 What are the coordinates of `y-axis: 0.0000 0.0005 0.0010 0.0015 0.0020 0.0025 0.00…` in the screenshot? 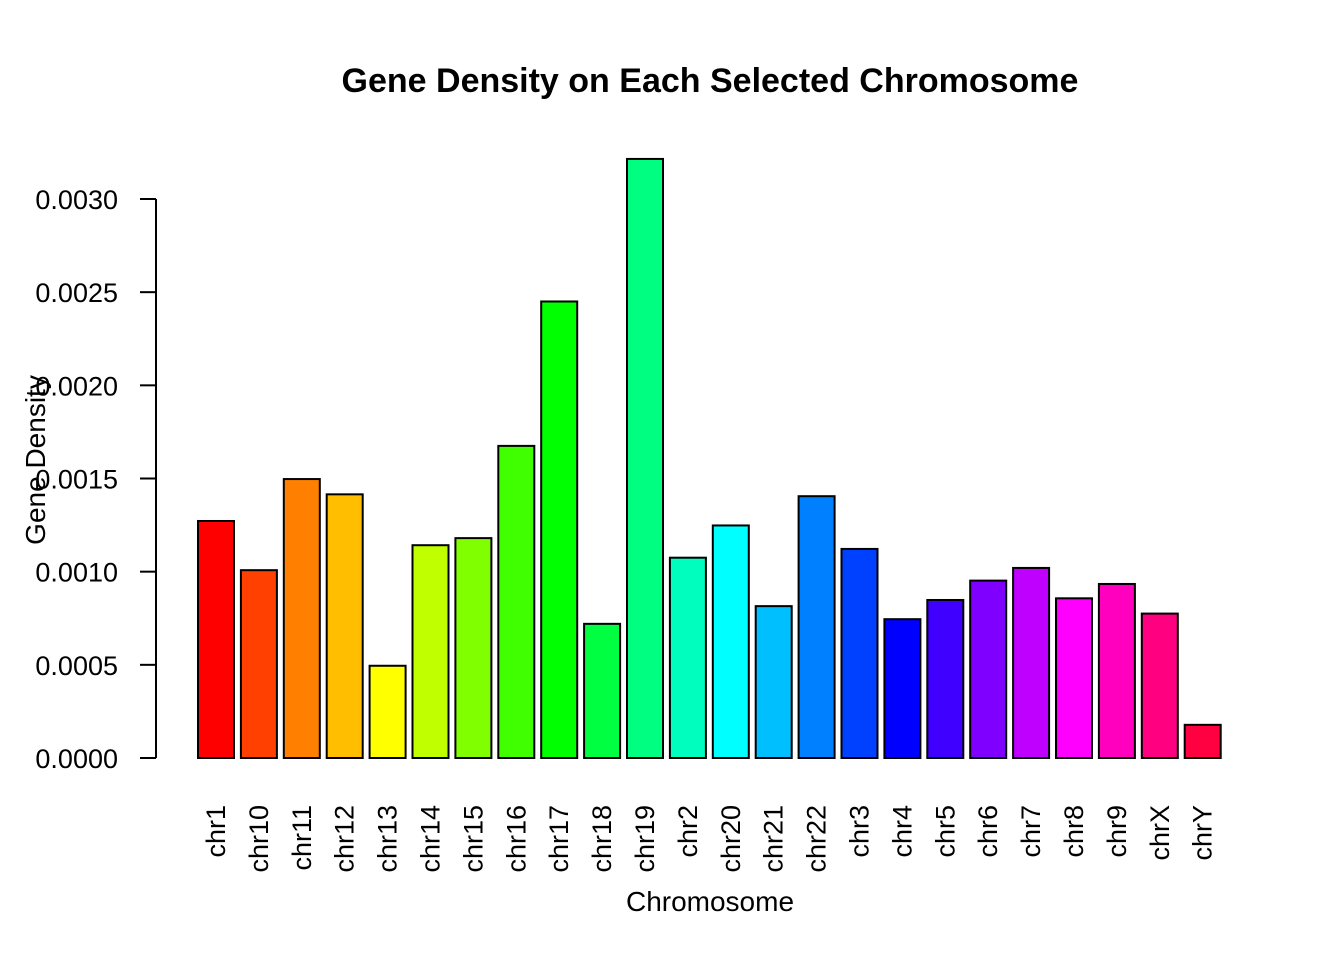 It's located at (96, 479).